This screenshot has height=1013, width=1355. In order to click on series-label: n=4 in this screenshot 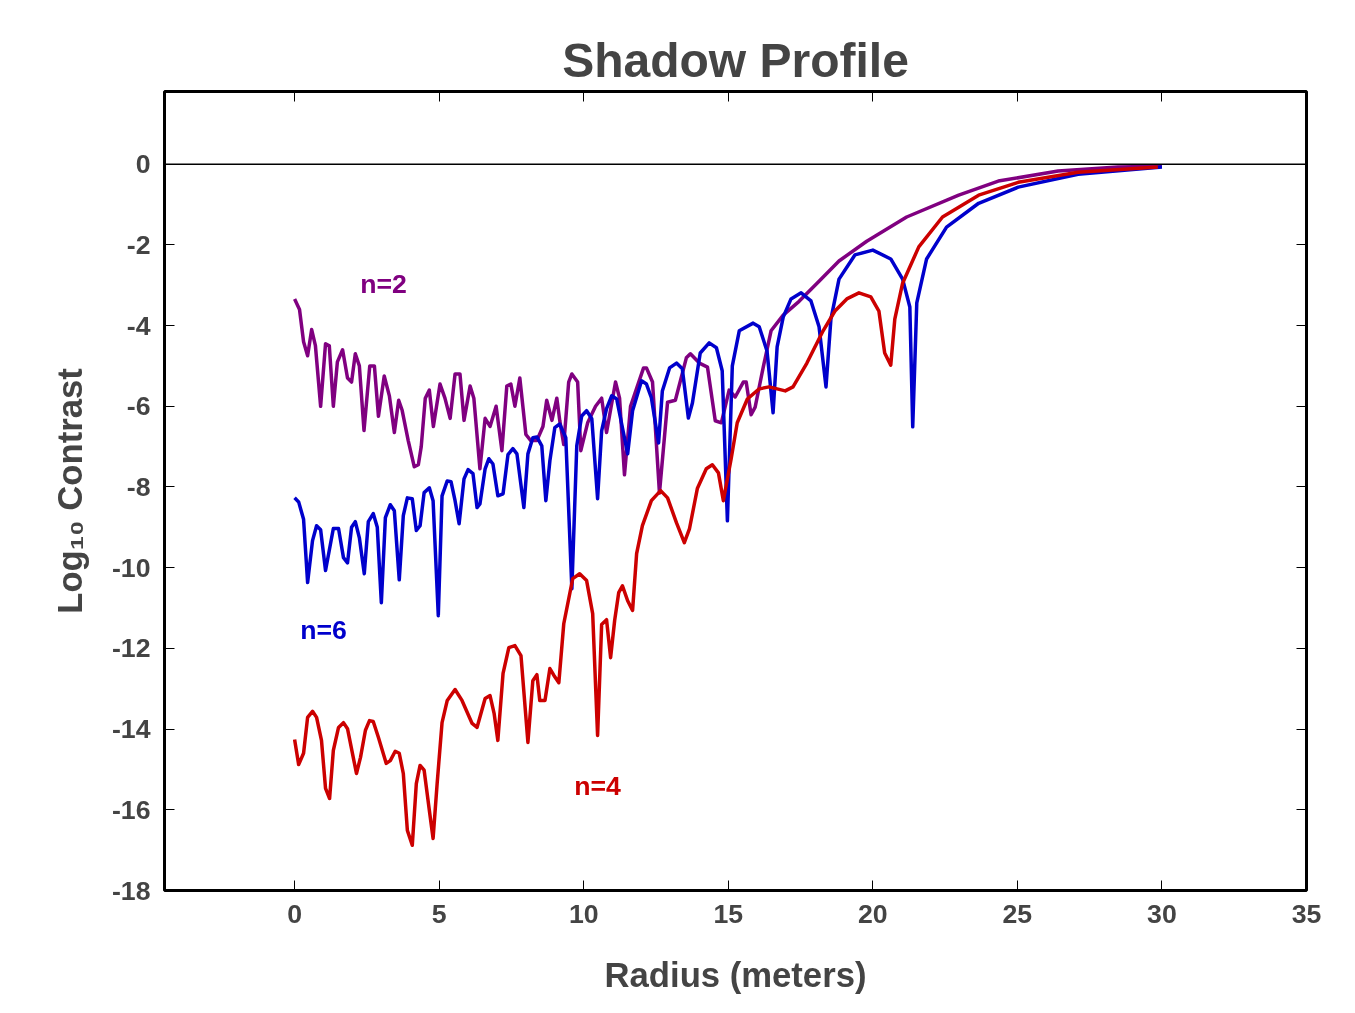, I will do `click(598, 785)`.